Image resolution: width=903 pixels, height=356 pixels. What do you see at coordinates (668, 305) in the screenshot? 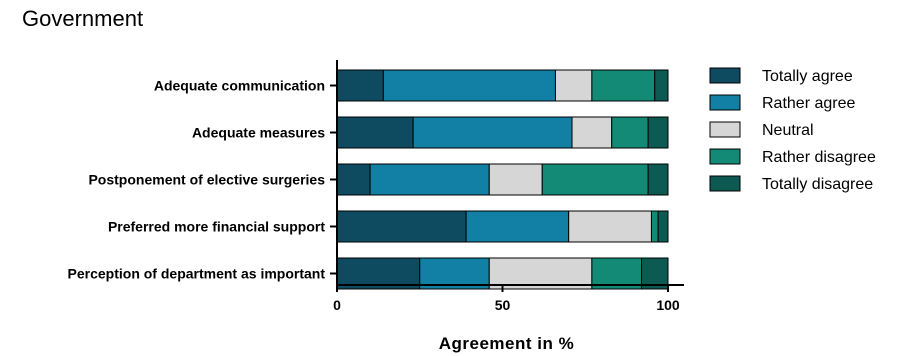
I see `x-tick-label: 100` at bounding box center [668, 305].